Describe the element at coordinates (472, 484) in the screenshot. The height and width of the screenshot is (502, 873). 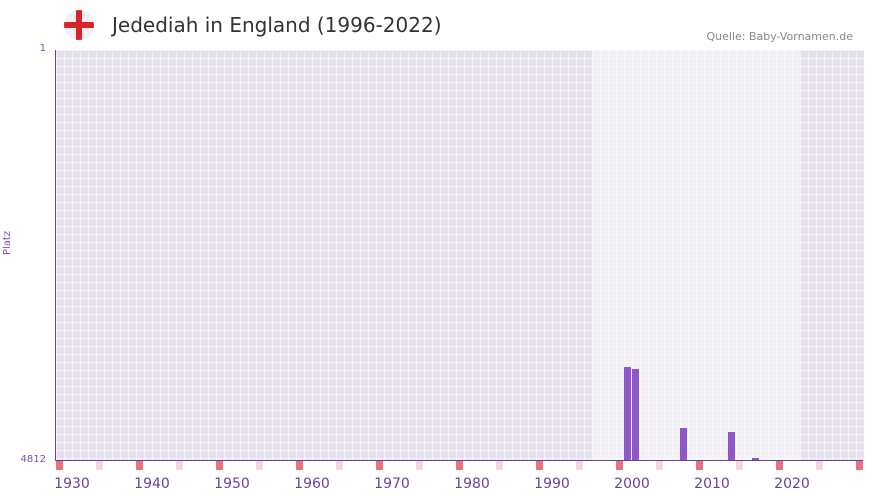
I see `x-tick-label: 1980` at that location.